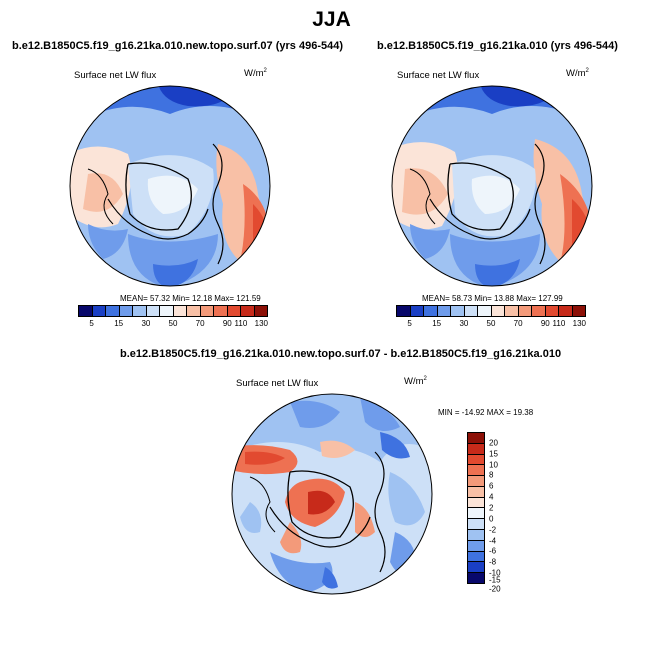  Describe the element at coordinates (493, 530) in the screenshot. I see `colorbar-tick-label: -2` at that location.